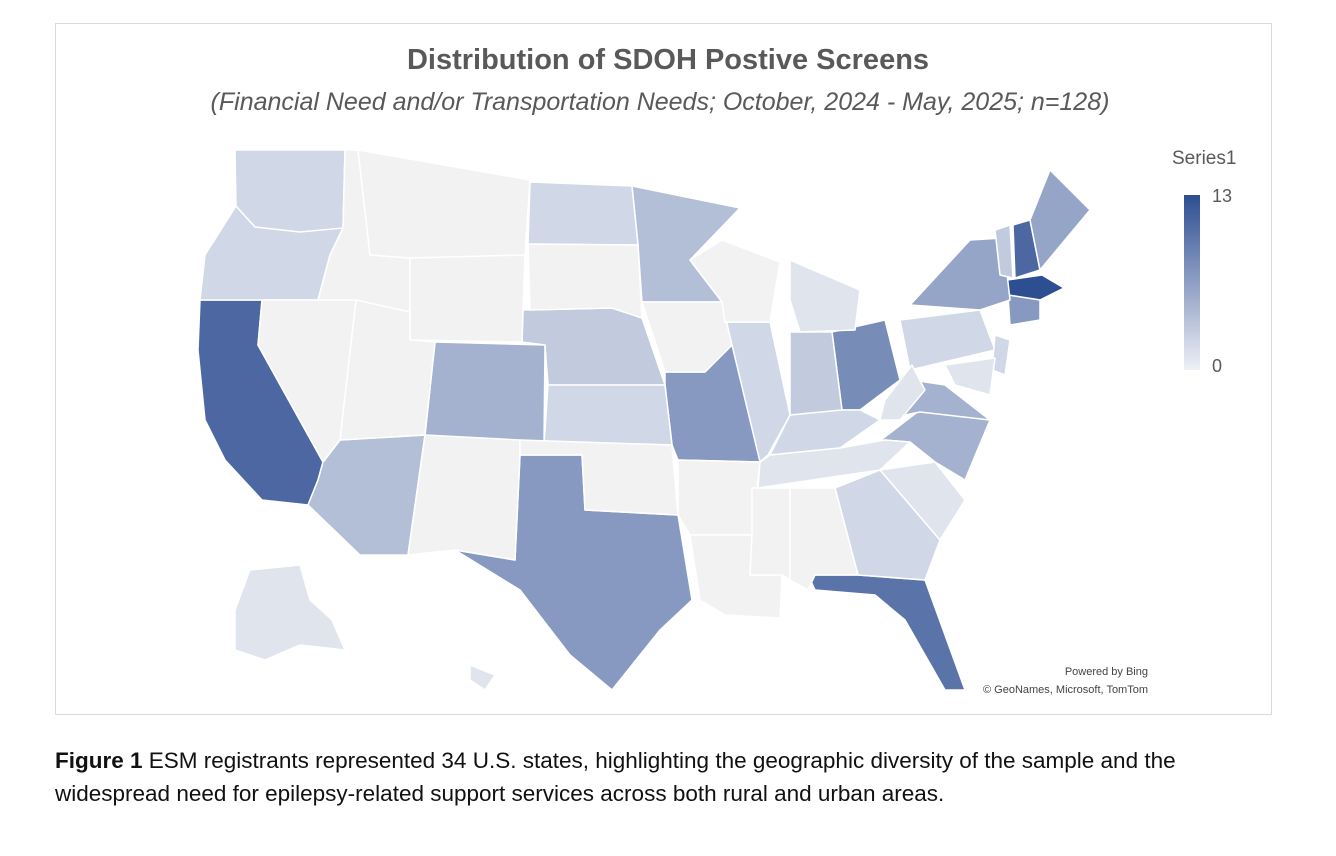 Image resolution: width=1336 pixels, height=856 pixels. What do you see at coordinates (599, 477) in the screenshot?
I see `state-ok: Oklahoma: 0` at bounding box center [599, 477].